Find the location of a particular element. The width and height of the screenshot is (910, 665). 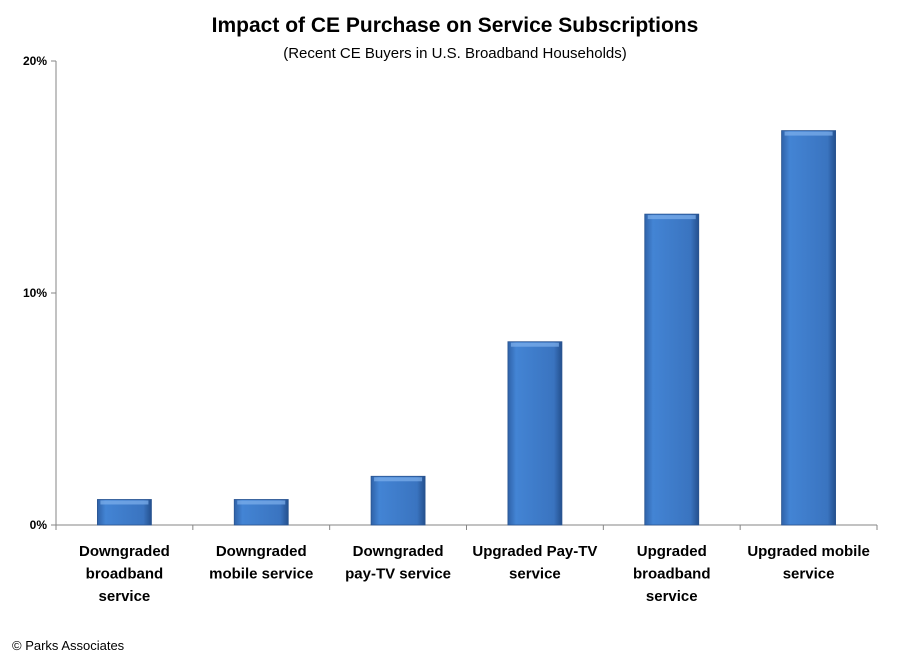

x-category-label: Downgraded broadband service is located at coordinates (124, 574).